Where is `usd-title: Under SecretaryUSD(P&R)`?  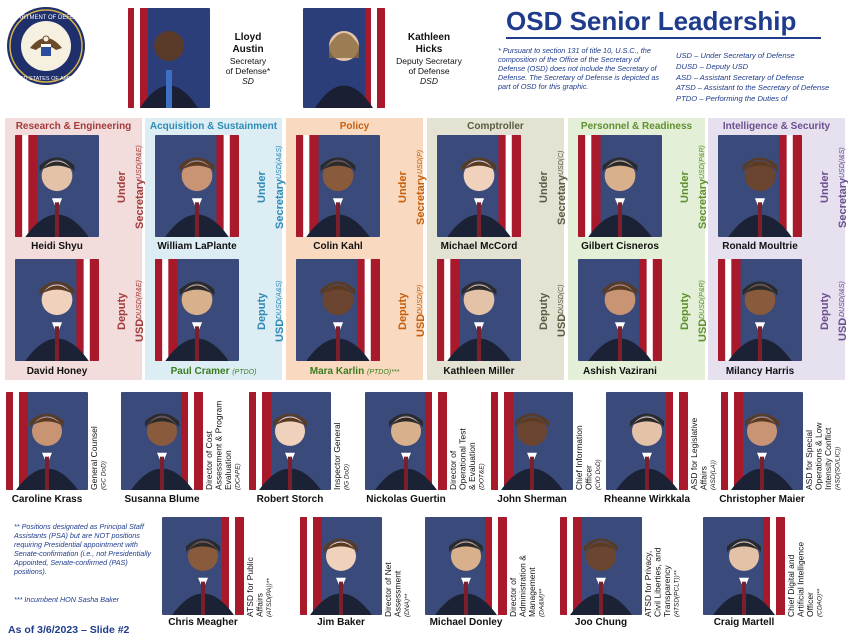
usd-title: Under SecretaryUSD(P&R) is located at coordinates (694, 187).